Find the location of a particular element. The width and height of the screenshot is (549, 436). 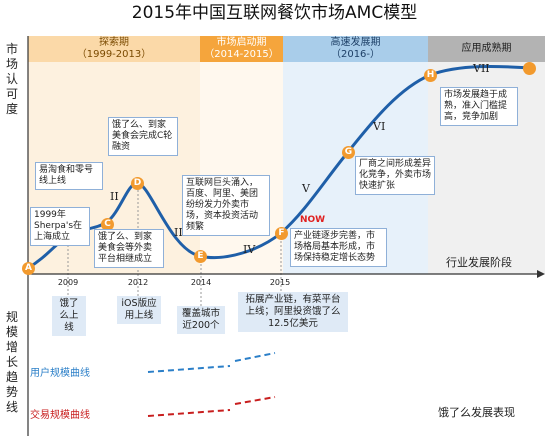

title: 2015年中国互联网餐饮市场AMC模型 is located at coordinates (274, 13).